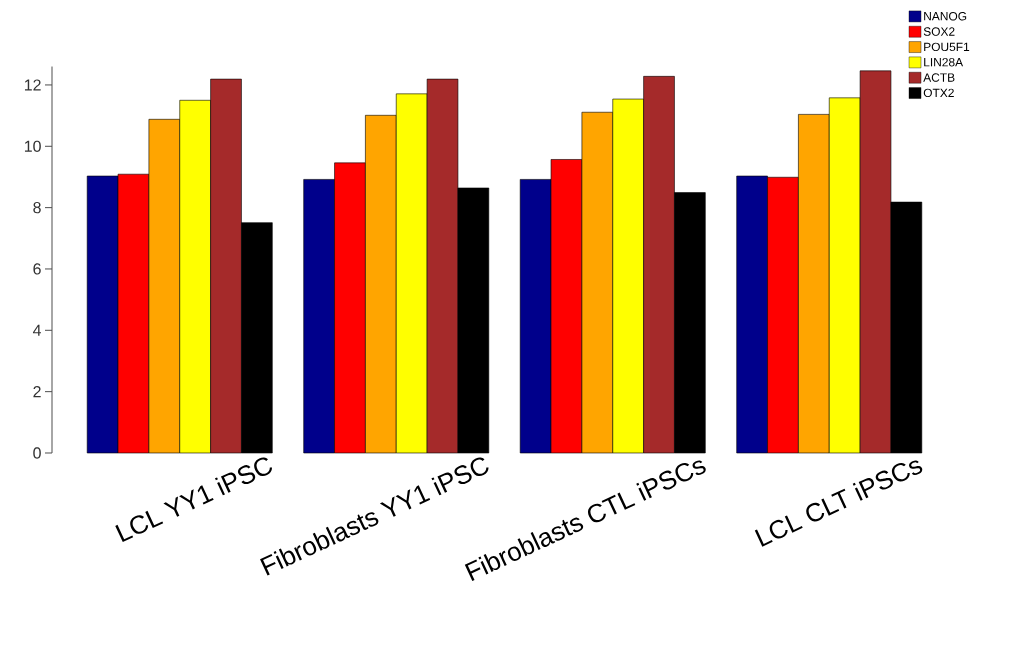 Image resolution: width=1009 pixels, height=657 pixels. Describe the element at coordinates (194, 500) in the screenshot. I see `x-tick-label: LCL YY1 iPSC` at that location.